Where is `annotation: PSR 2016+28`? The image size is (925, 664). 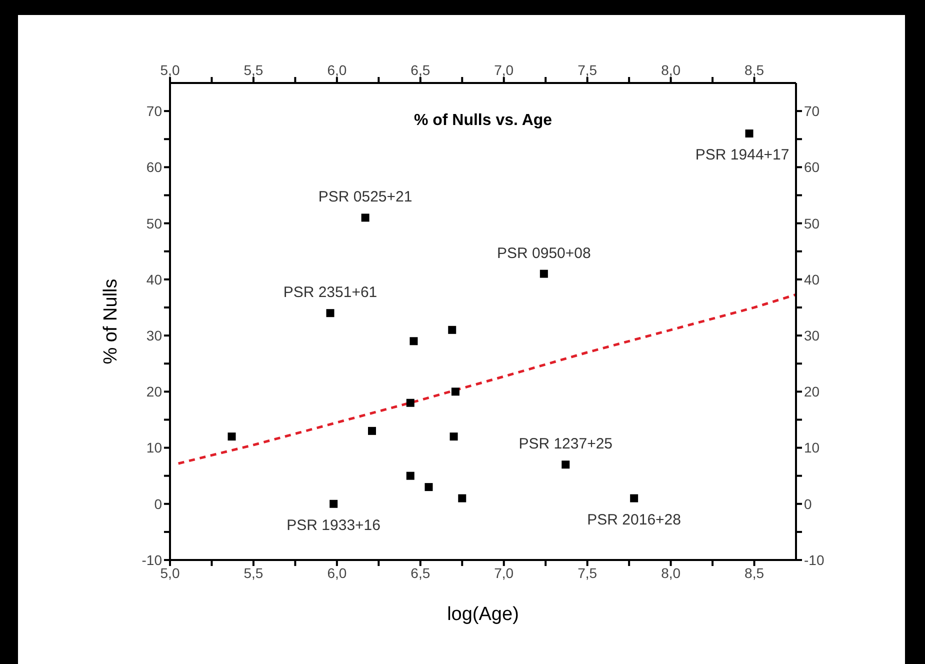 annotation: PSR 2016+28 is located at coordinates (634, 519).